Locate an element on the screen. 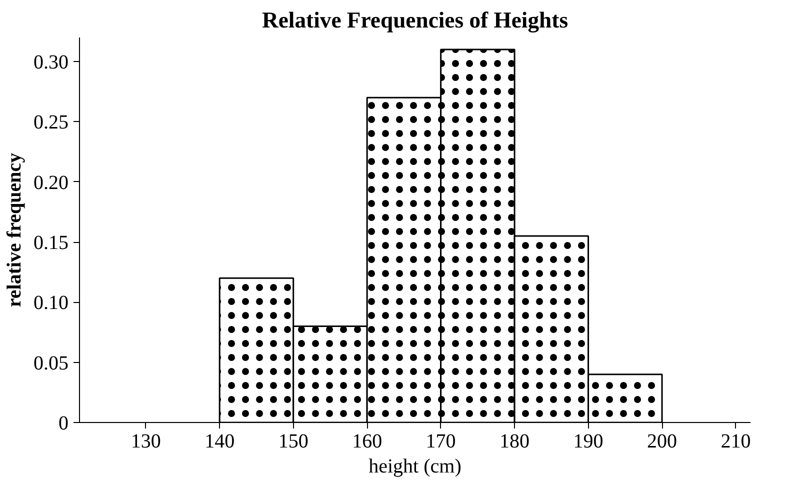 This screenshot has height=489, width=791. x-tick-label: 200 is located at coordinates (662, 441).